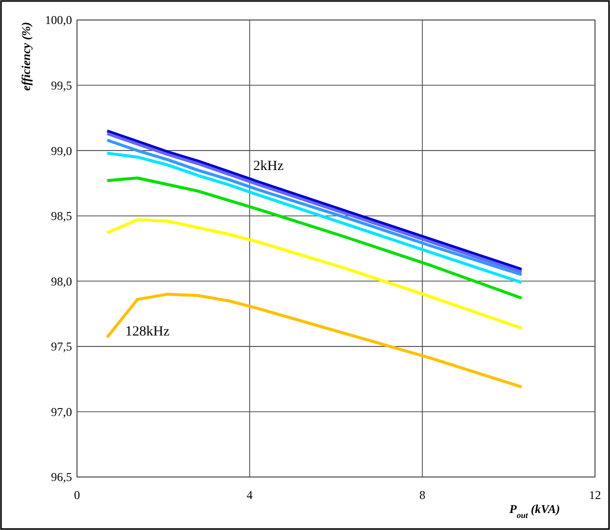  What do you see at coordinates (422, 495) in the screenshot?
I see `x-tick-label: 8` at bounding box center [422, 495].